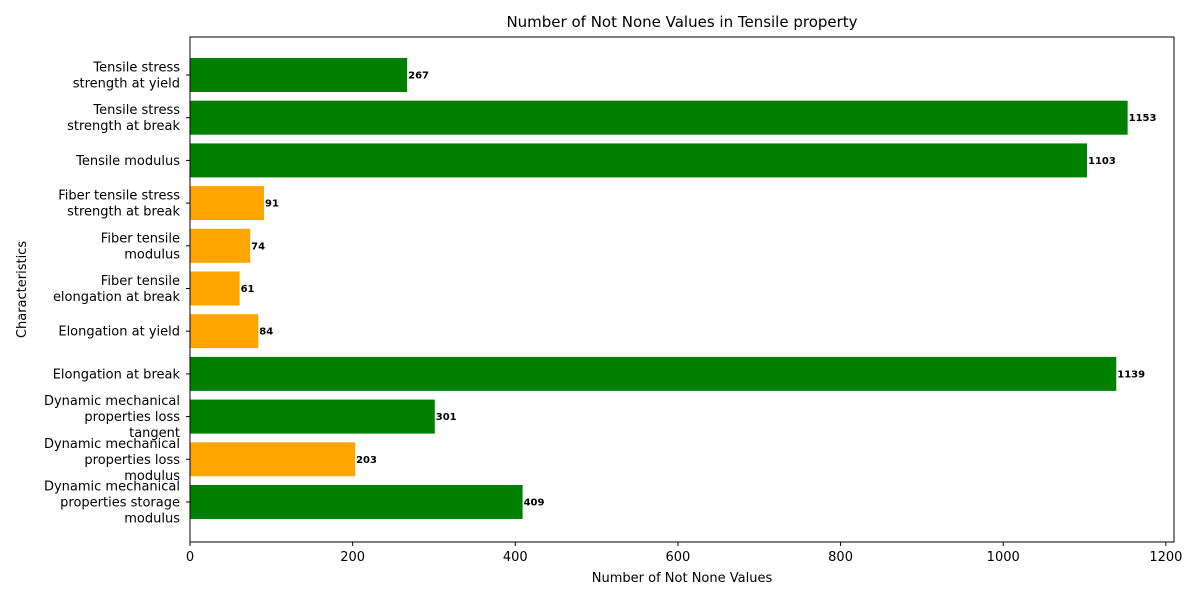 The width and height of the screenshot is (1200, 604). Describe the element at coordinates (272, 204) in the screenshot. I see `bar-value-label: 91` at that location.